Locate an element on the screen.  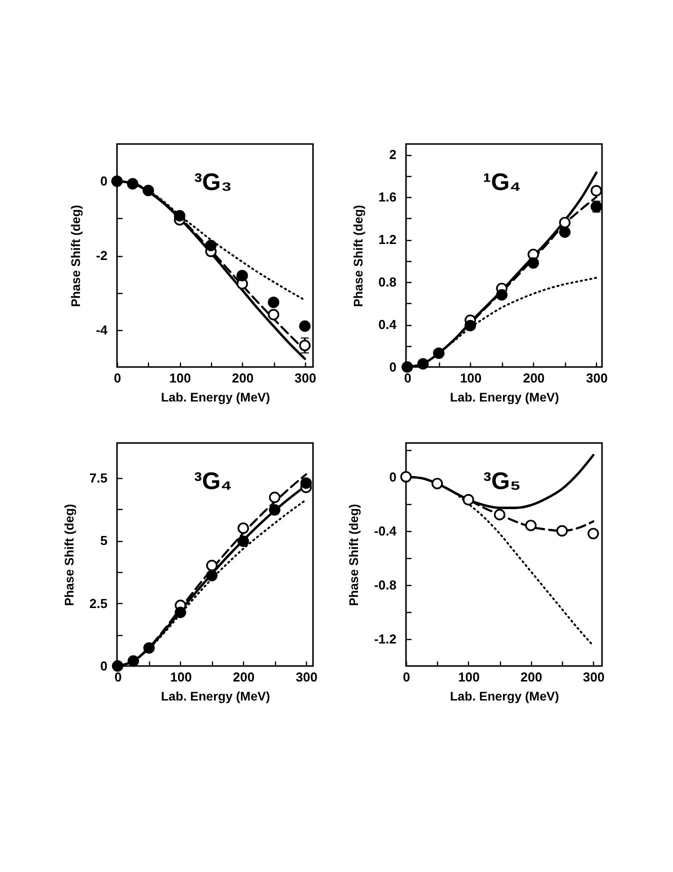
text: ³G₃ is located at coordinates (213, 182).